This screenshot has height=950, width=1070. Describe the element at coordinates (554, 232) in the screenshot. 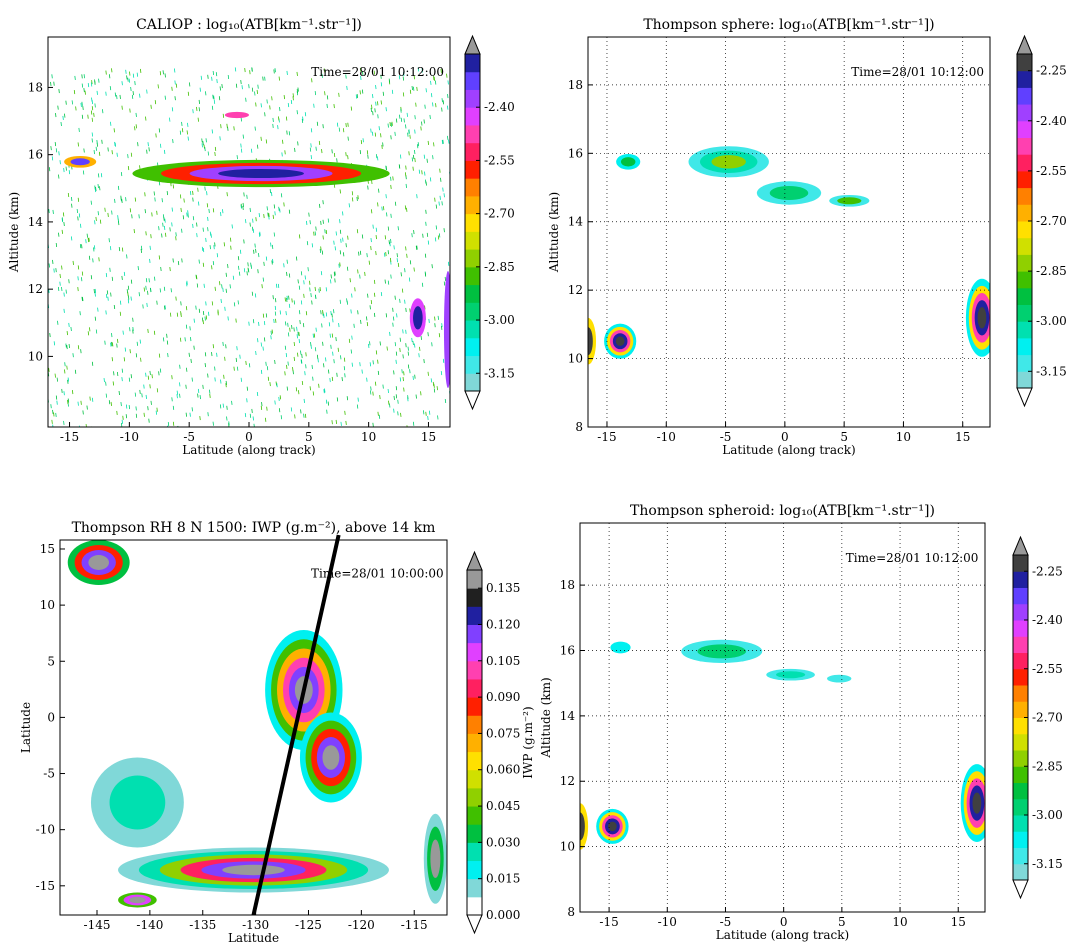

I see `y-axis-label: Altitude (km)` at that location.